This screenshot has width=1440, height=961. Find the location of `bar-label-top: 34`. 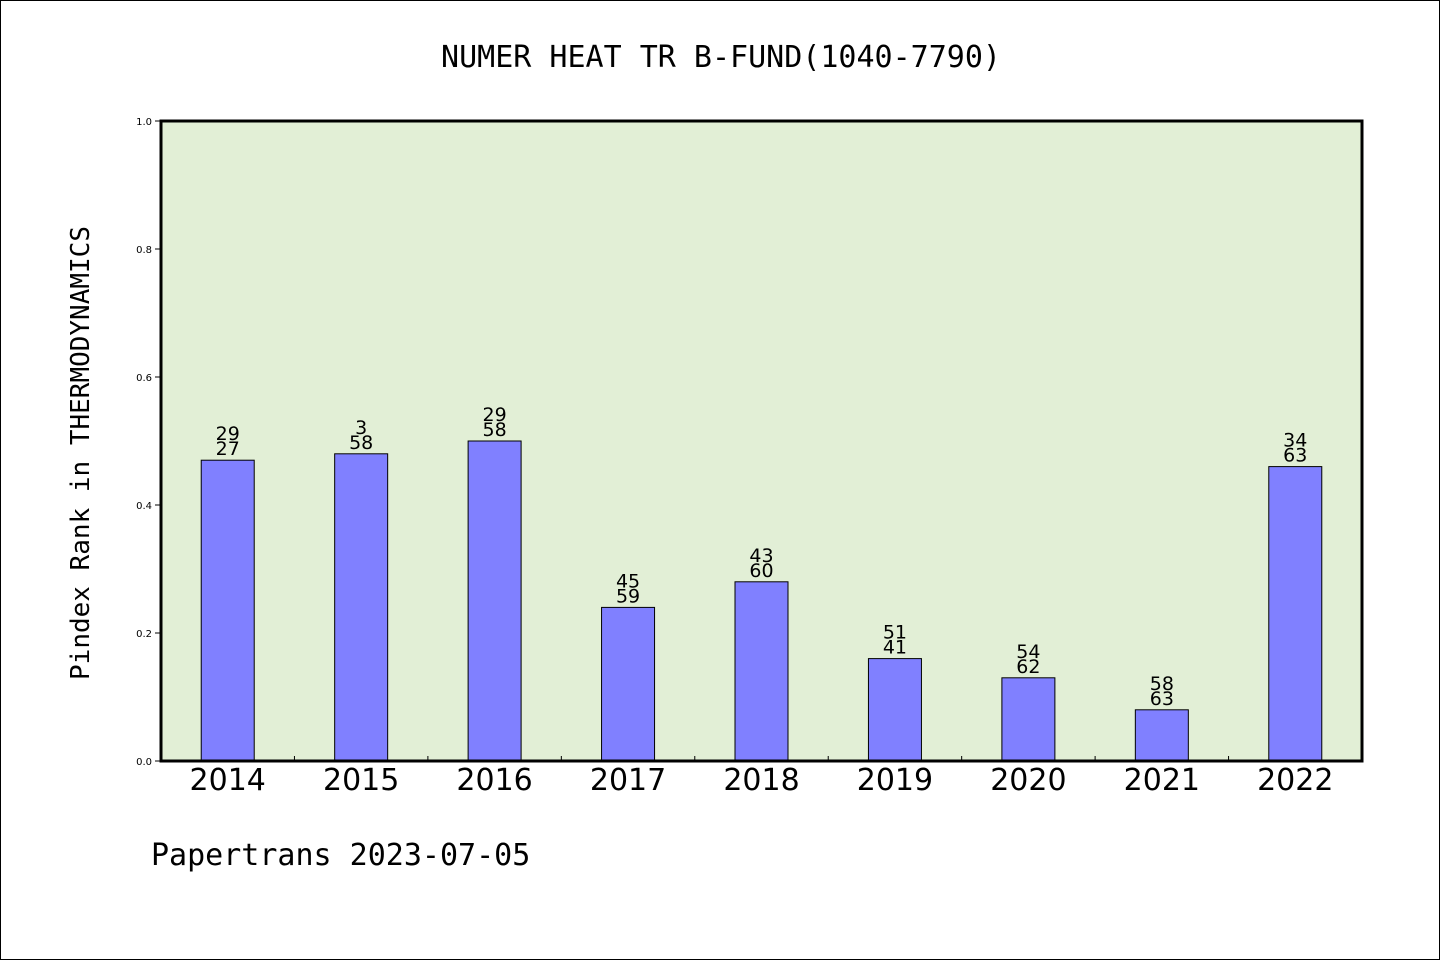

bar-label-top: 34 is located at coordinates (1295, 441).